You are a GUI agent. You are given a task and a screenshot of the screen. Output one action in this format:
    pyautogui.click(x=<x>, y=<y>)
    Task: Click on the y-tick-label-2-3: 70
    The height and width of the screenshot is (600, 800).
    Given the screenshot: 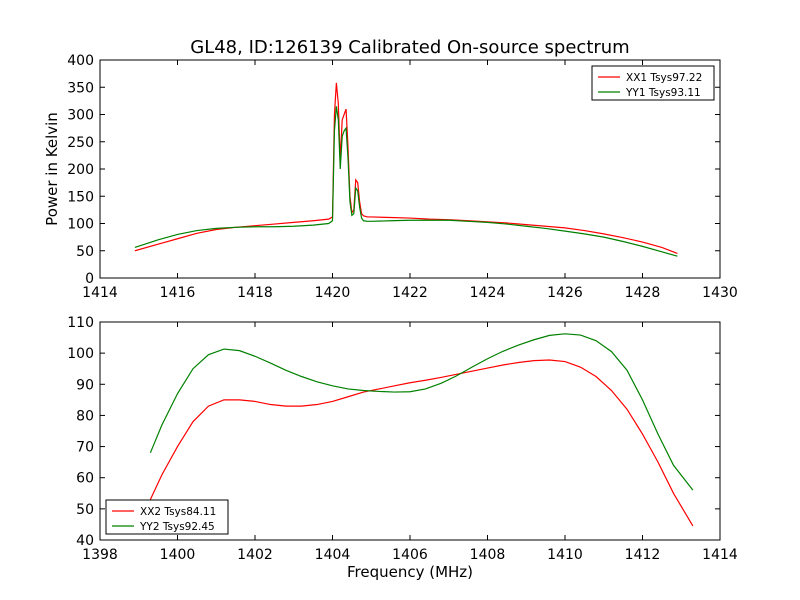 What is the action you would take?
    pyautogui.click(x=85, y=448)
    